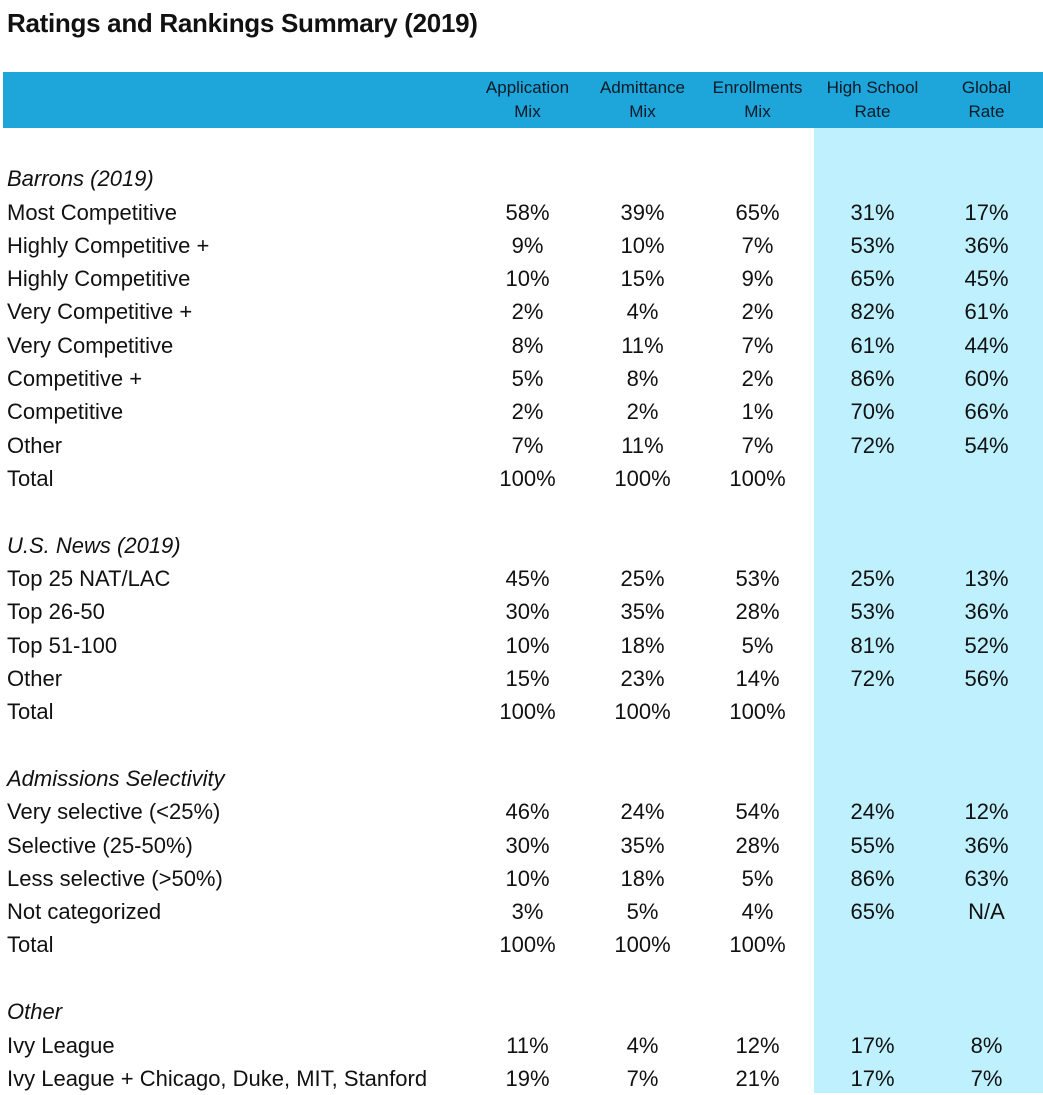 This screenshot has height=1095, width=1043. Describe the element at coordinates (99, 278) in the screenshot. I see `row-label: Highly Competitive` at that location.